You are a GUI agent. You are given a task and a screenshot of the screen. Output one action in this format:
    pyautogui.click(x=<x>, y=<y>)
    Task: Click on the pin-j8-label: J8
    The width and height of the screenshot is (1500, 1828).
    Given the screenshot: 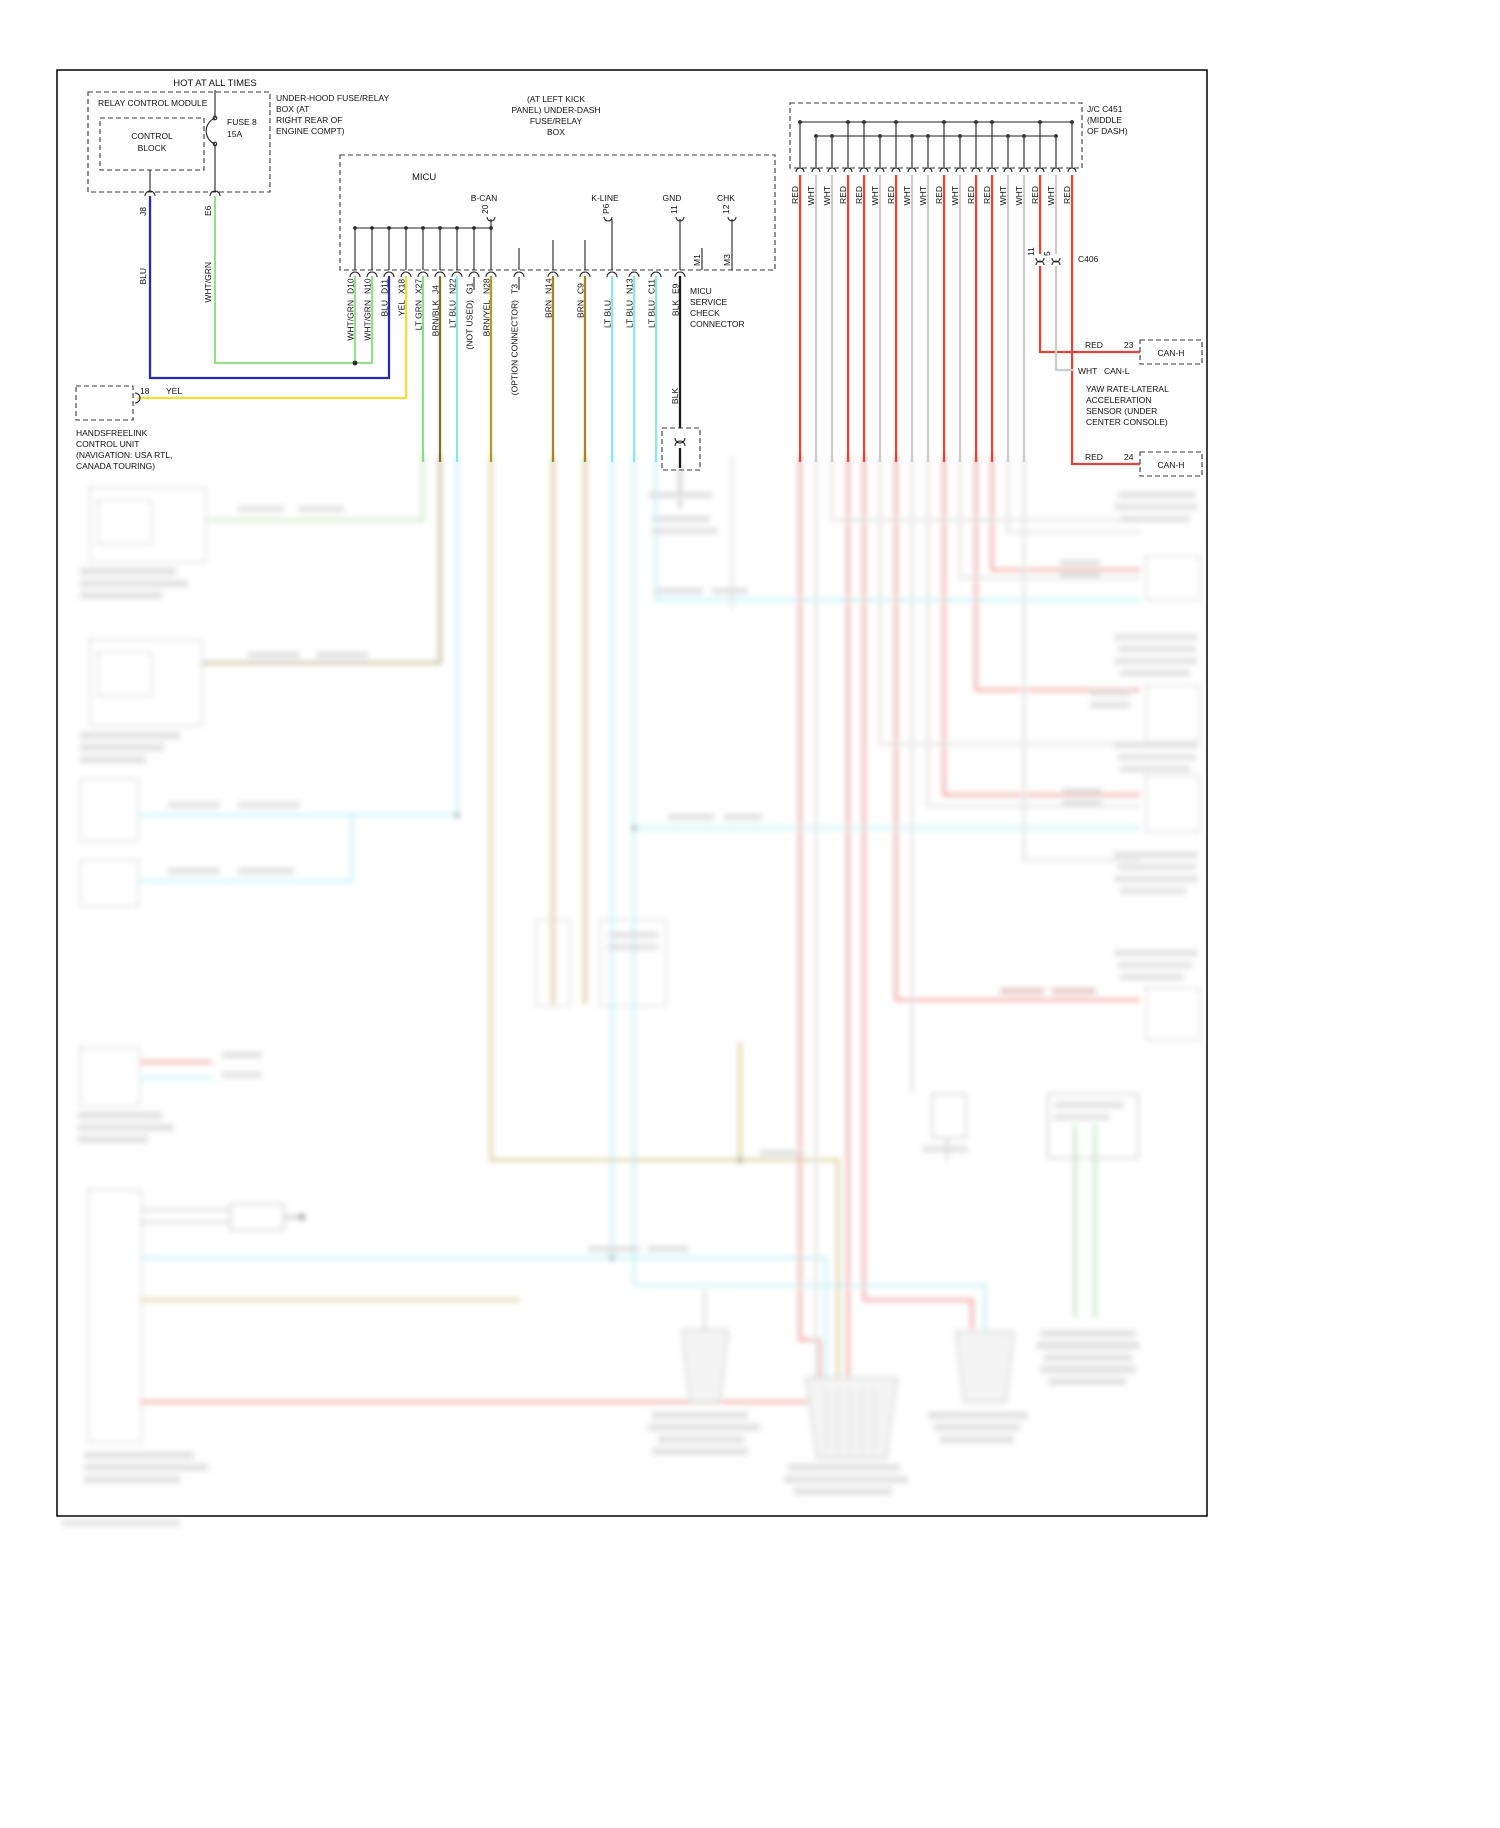 What is the action you would take?
    pyautogui.click(x=143, y=211)
    